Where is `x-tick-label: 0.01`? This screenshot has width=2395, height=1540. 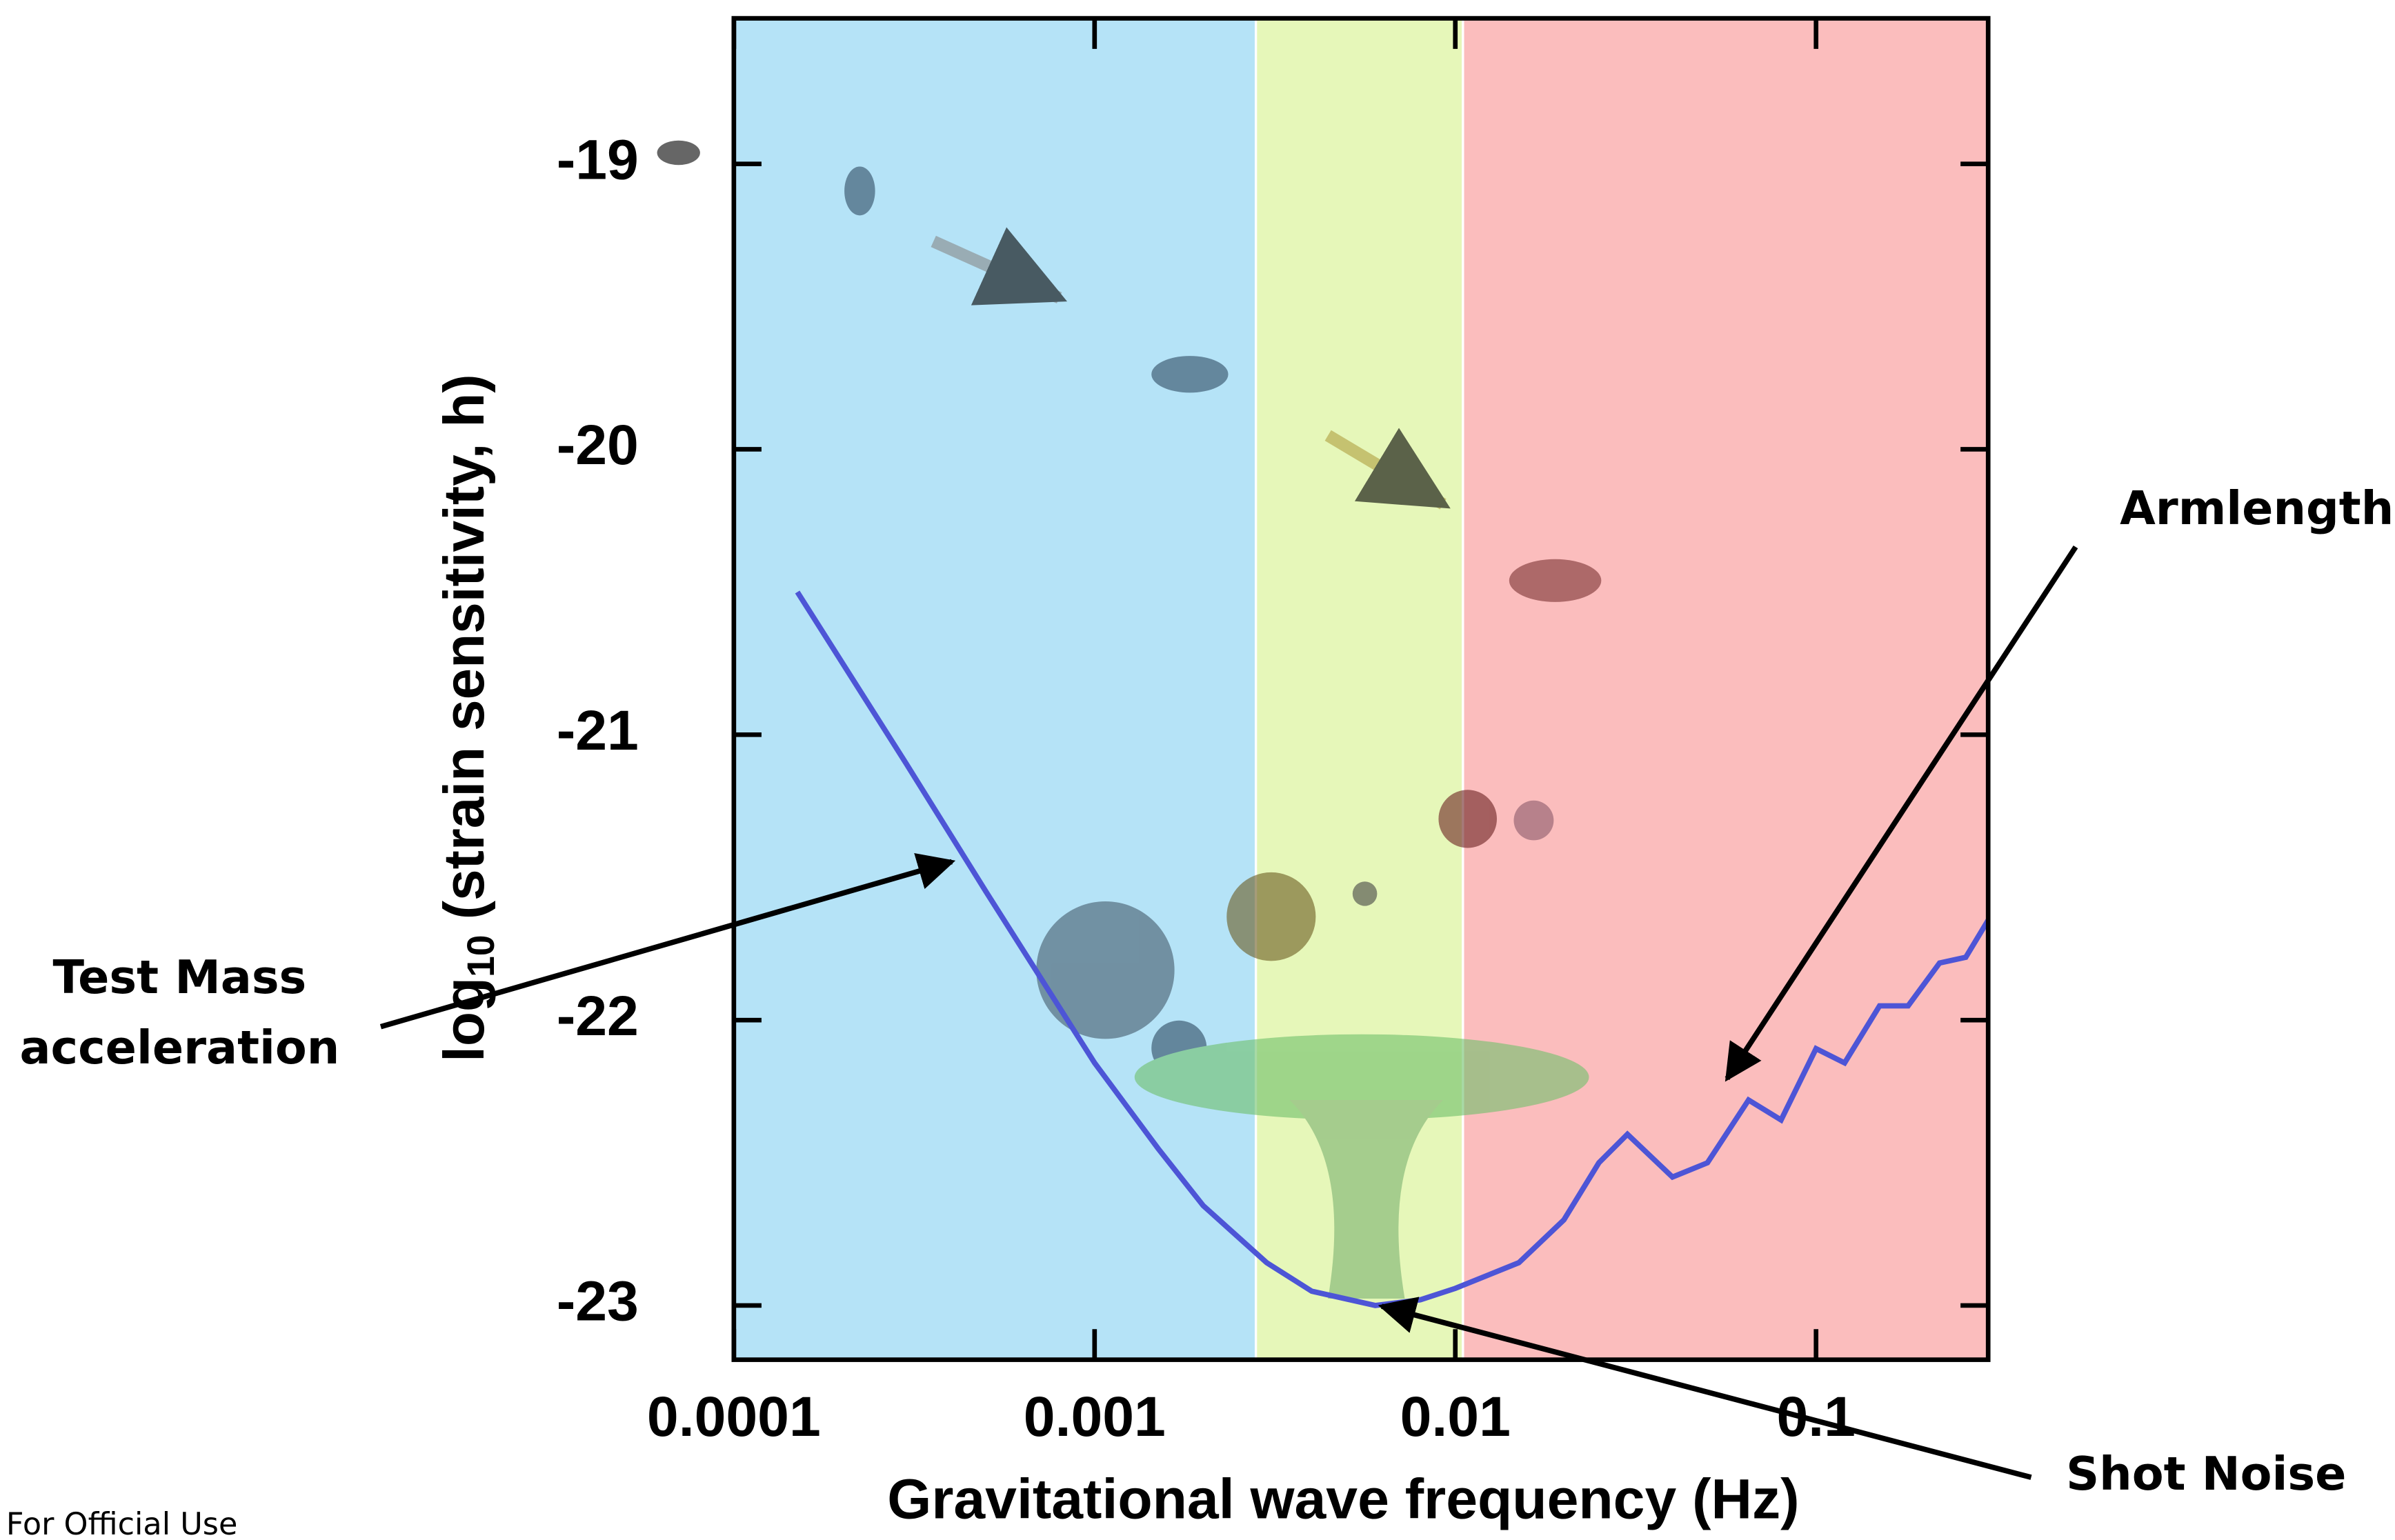
x-tick-label: 0.01 is located at coordinates (1455, 1417).